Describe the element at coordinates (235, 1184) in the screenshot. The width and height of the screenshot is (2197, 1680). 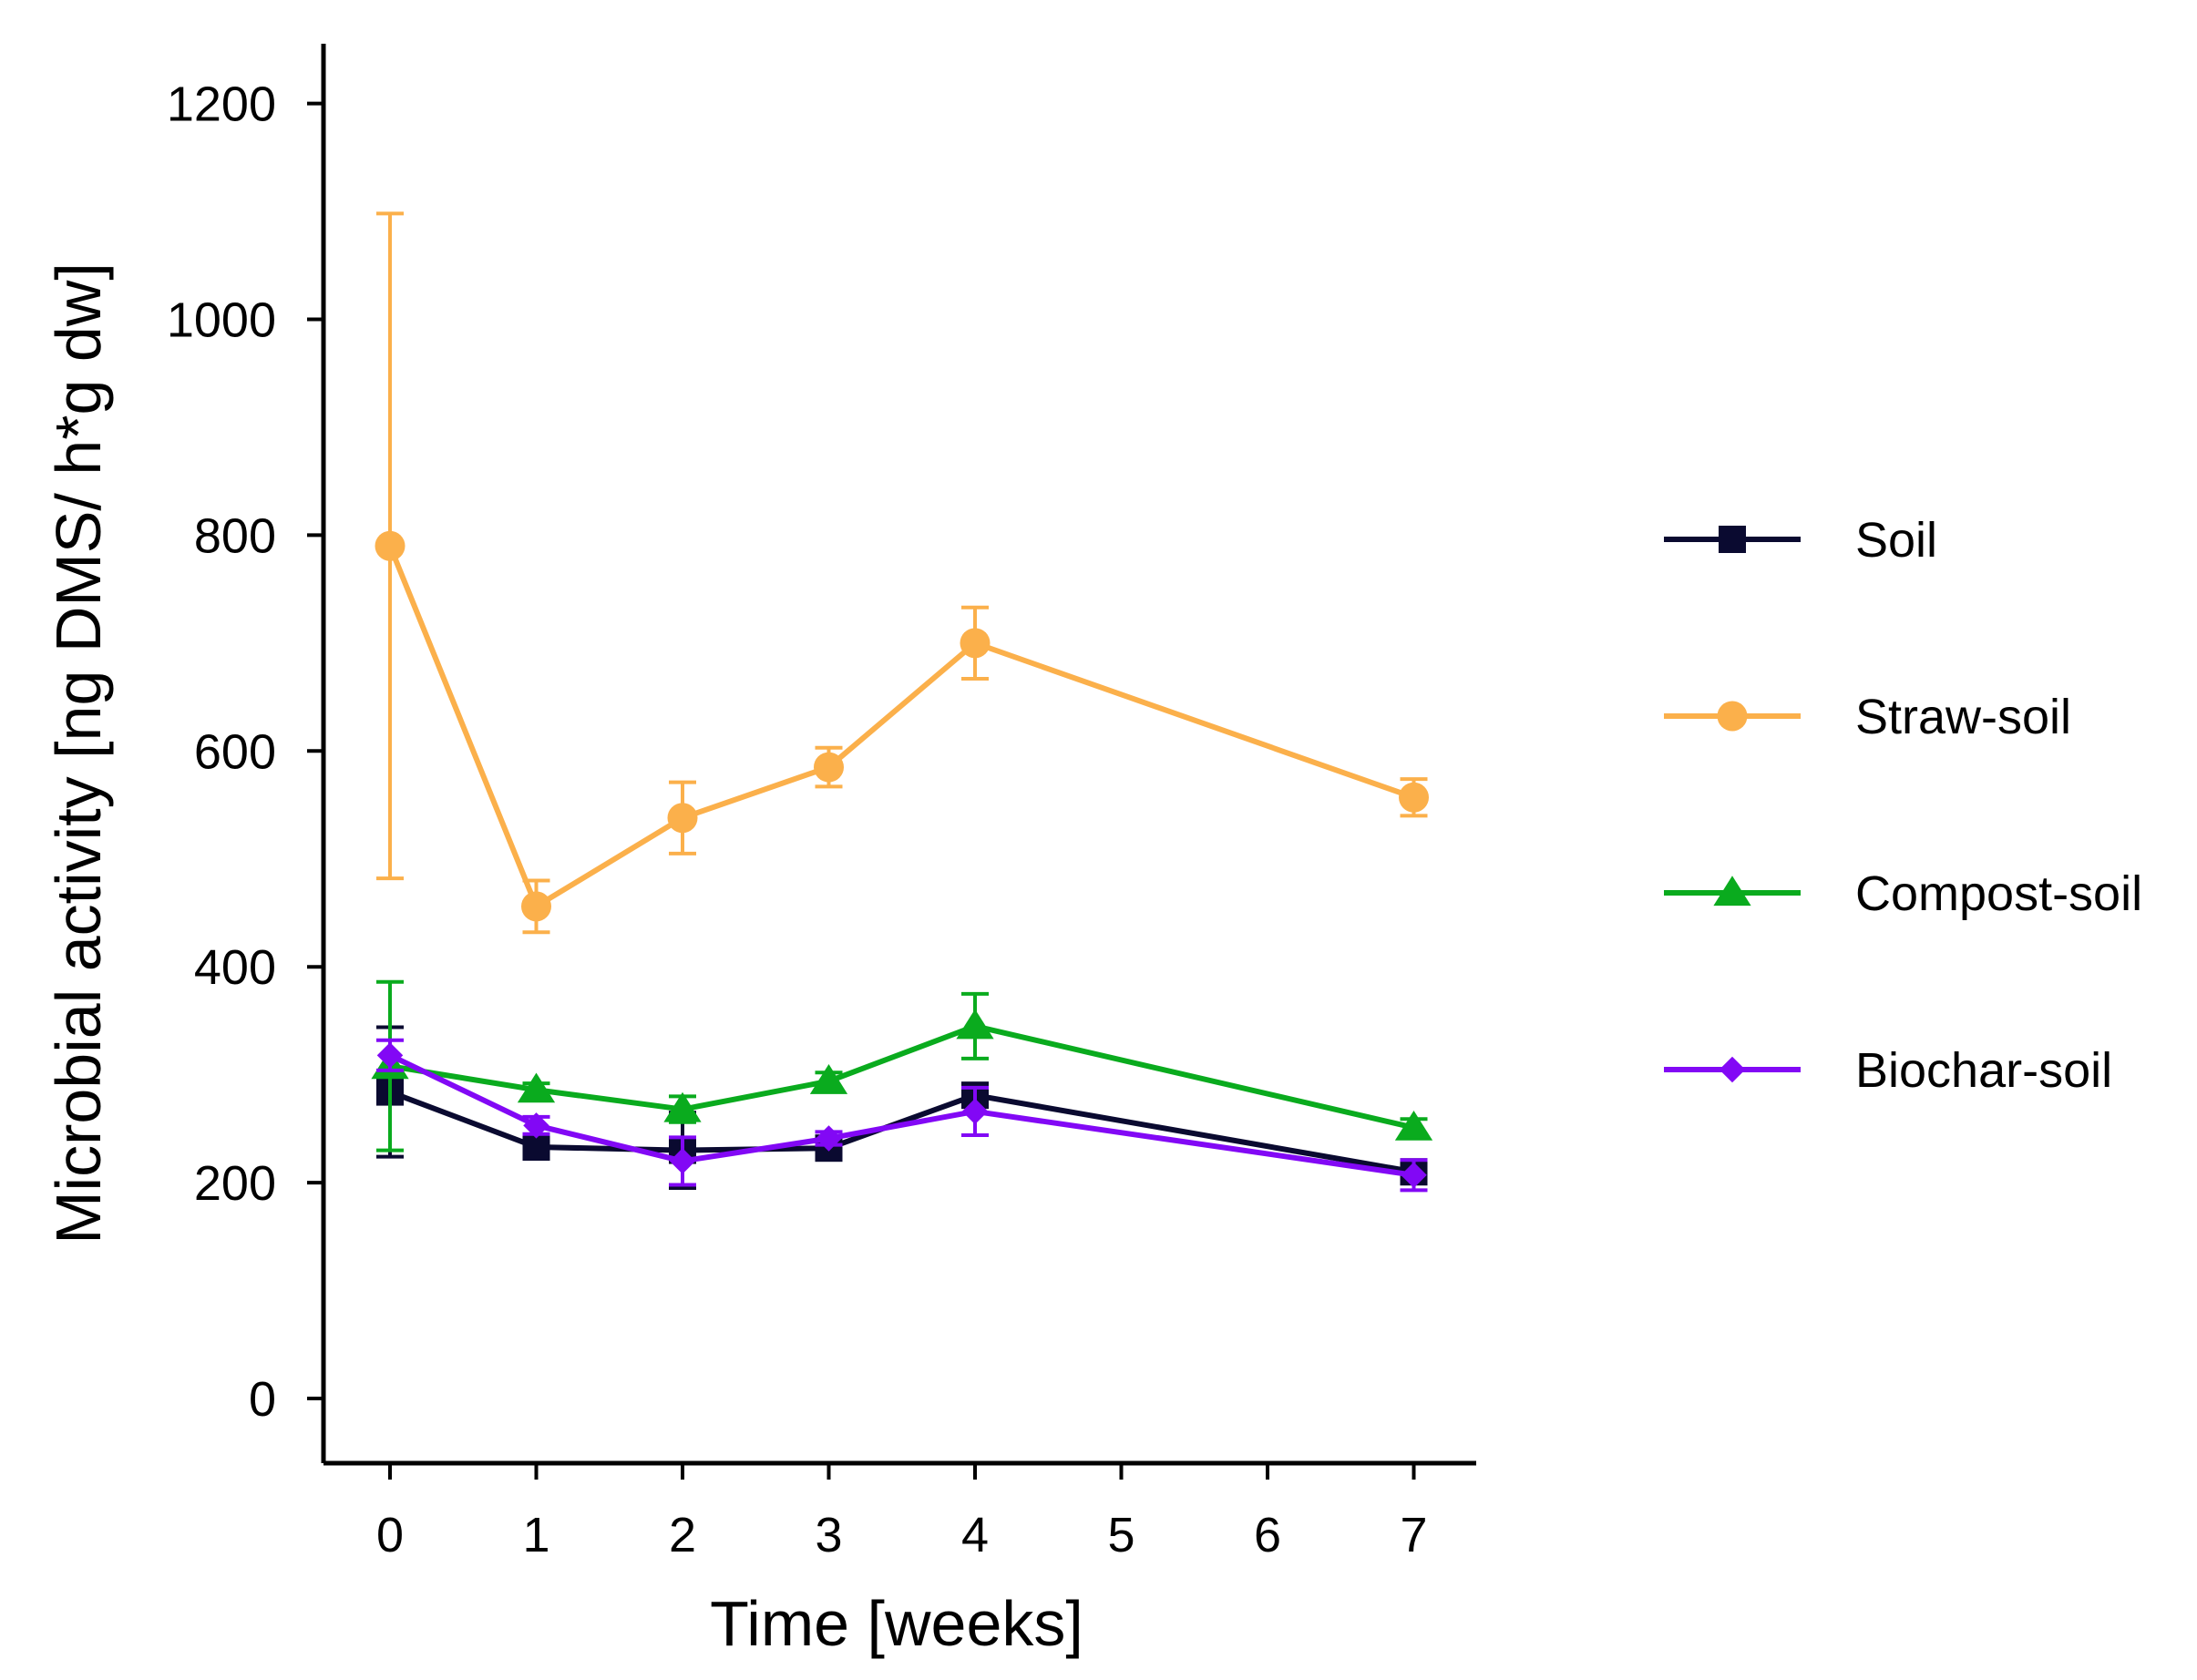
I see `y-tick-label: 200` at that location.